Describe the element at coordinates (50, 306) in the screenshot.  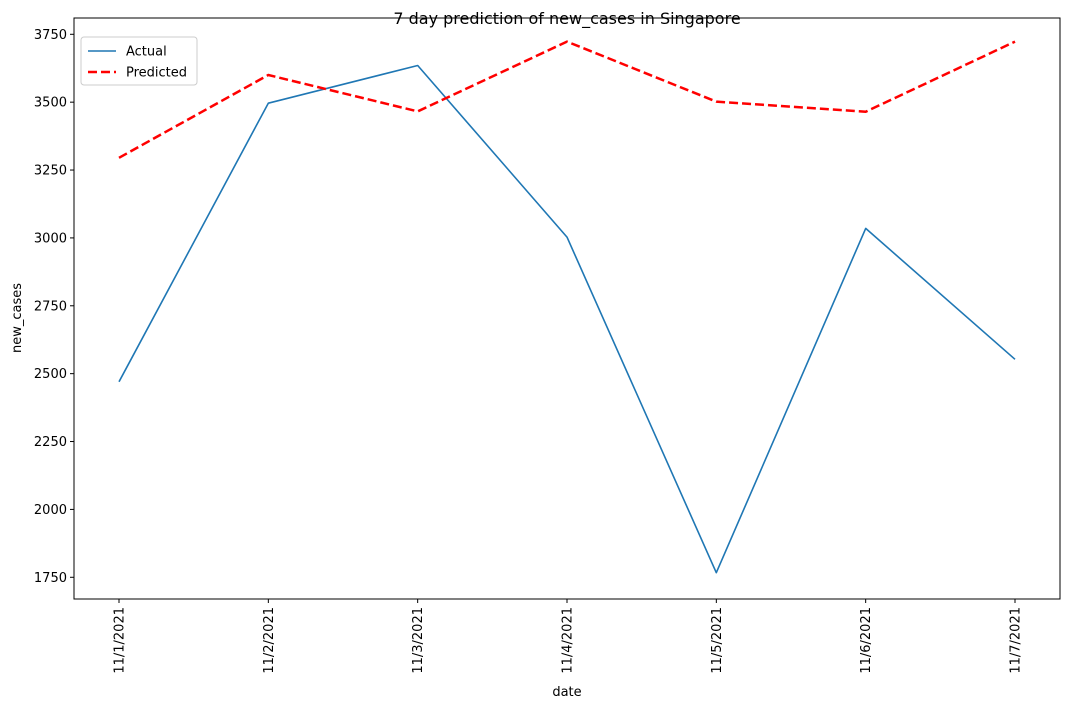
I see `y-tick-label: 2750` at that location.